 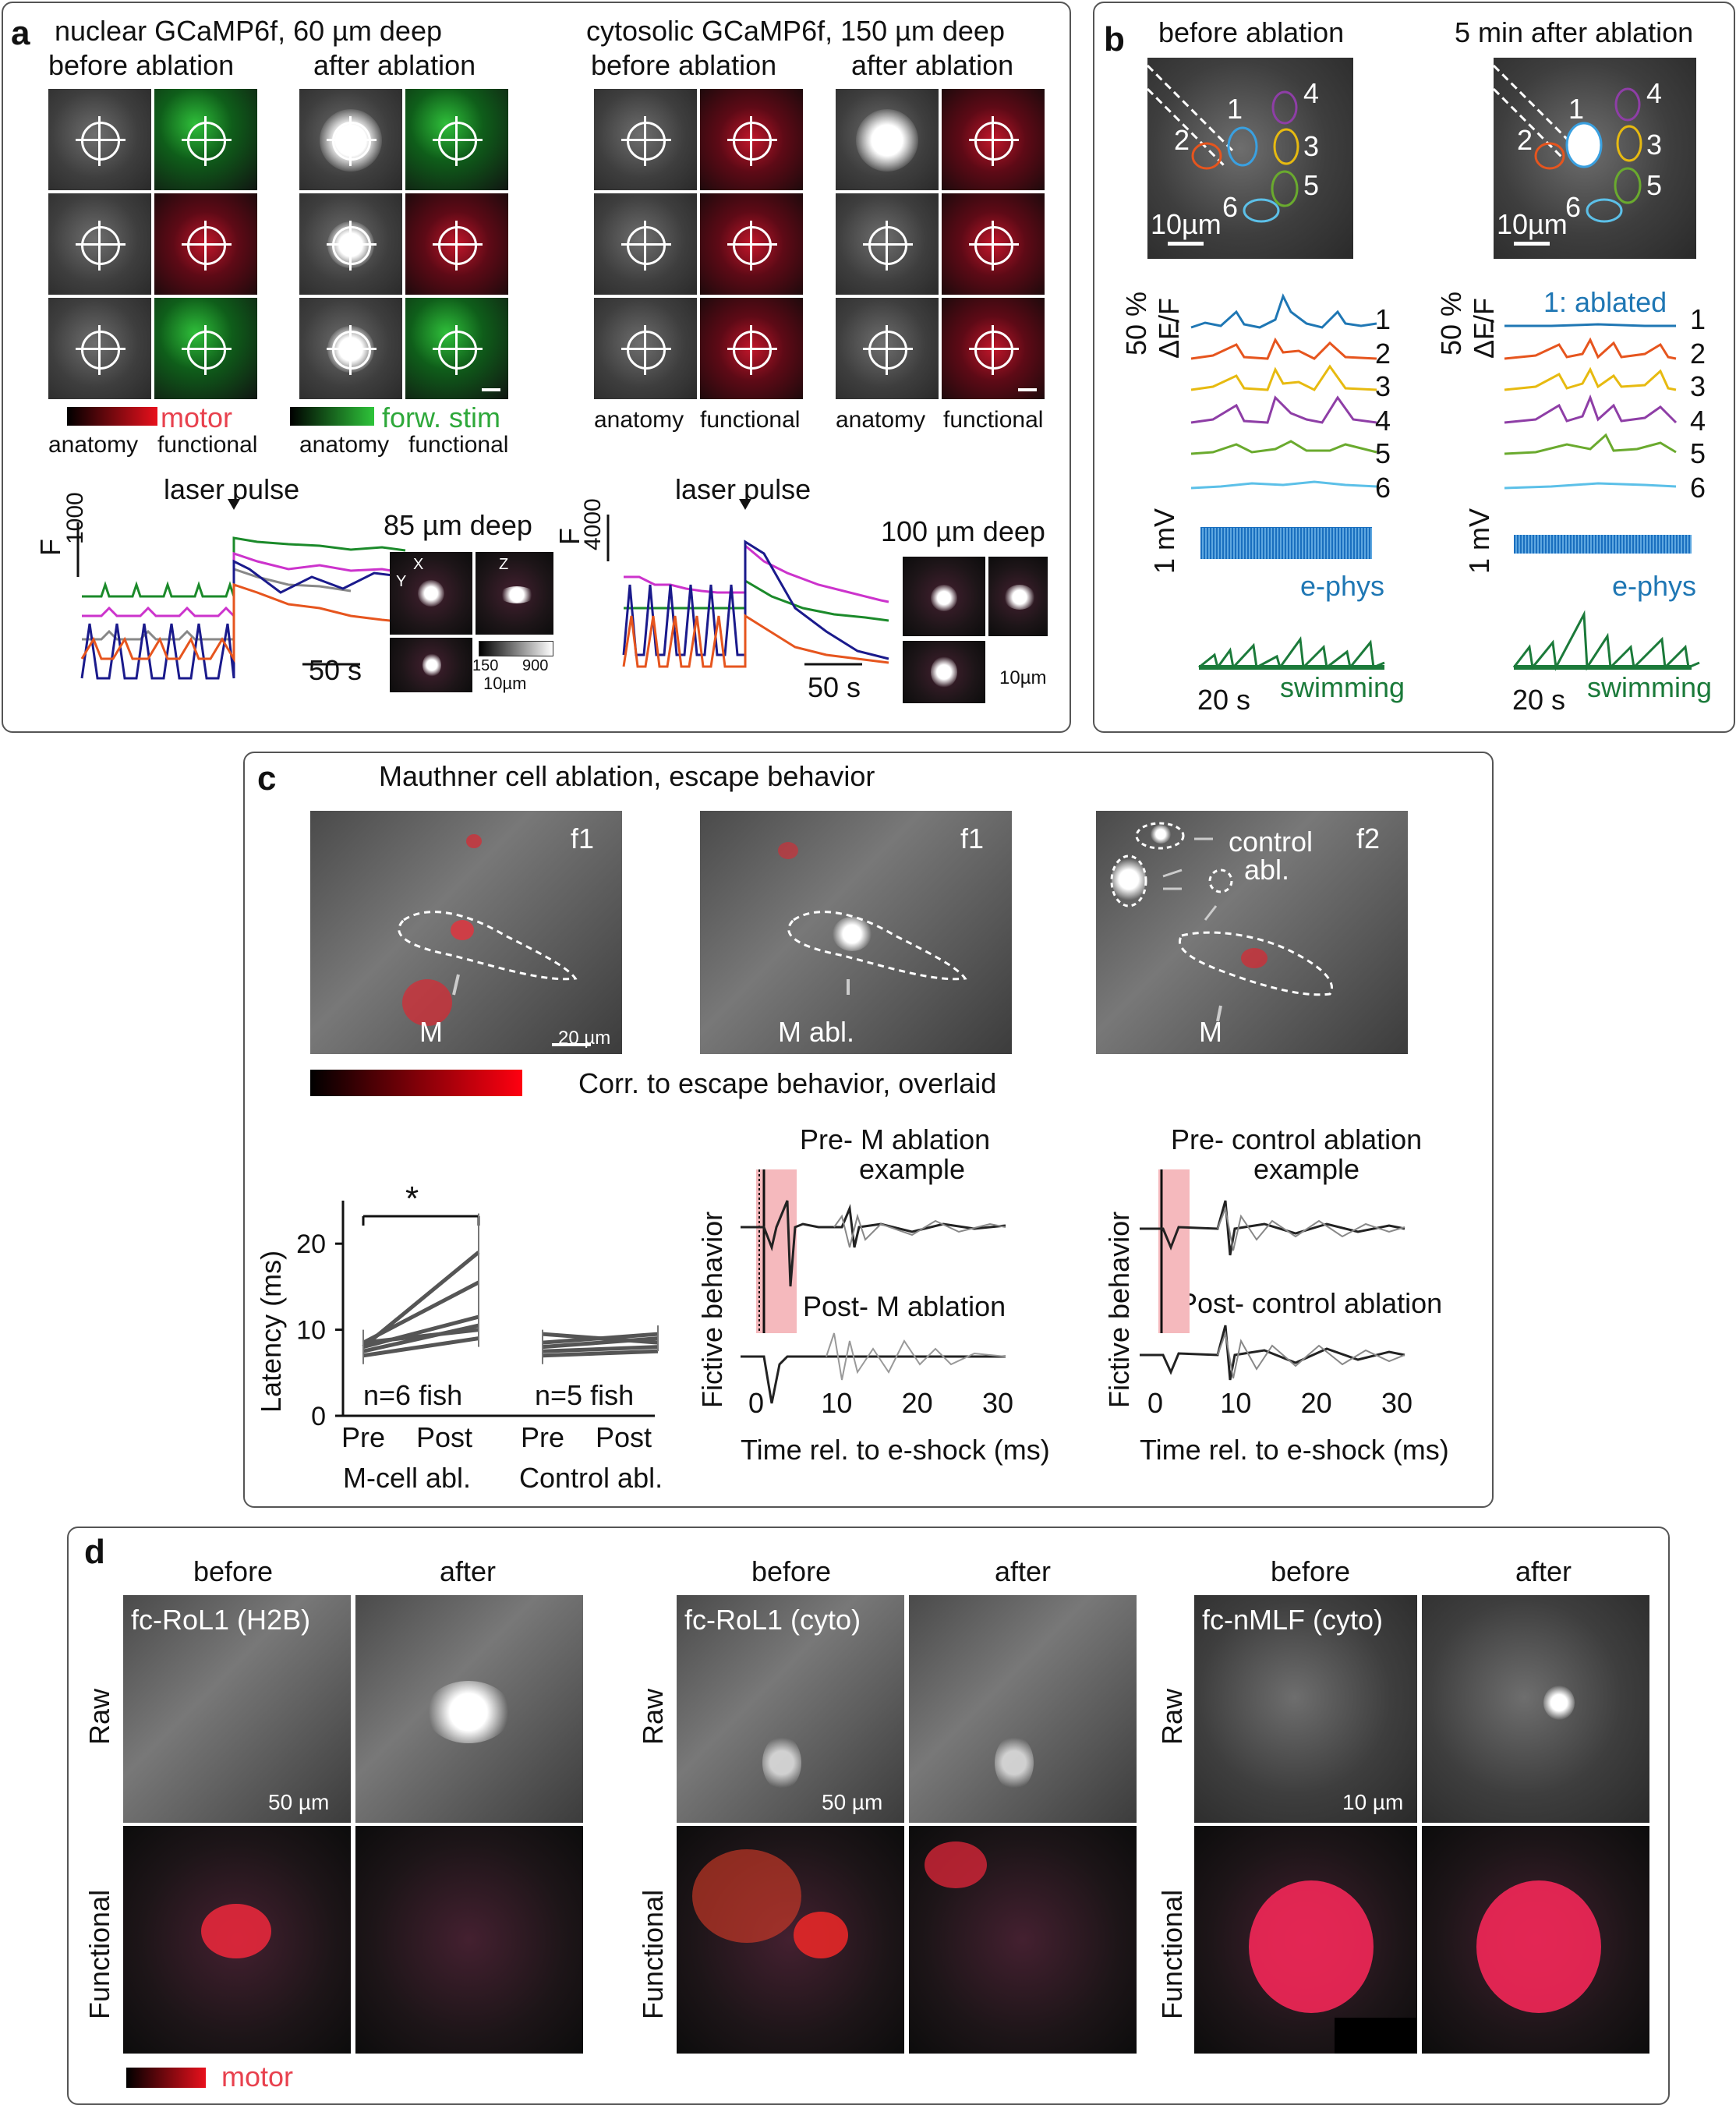 I want to click on c-ylabel: Latency (ms), so click(x=271, y=1332).